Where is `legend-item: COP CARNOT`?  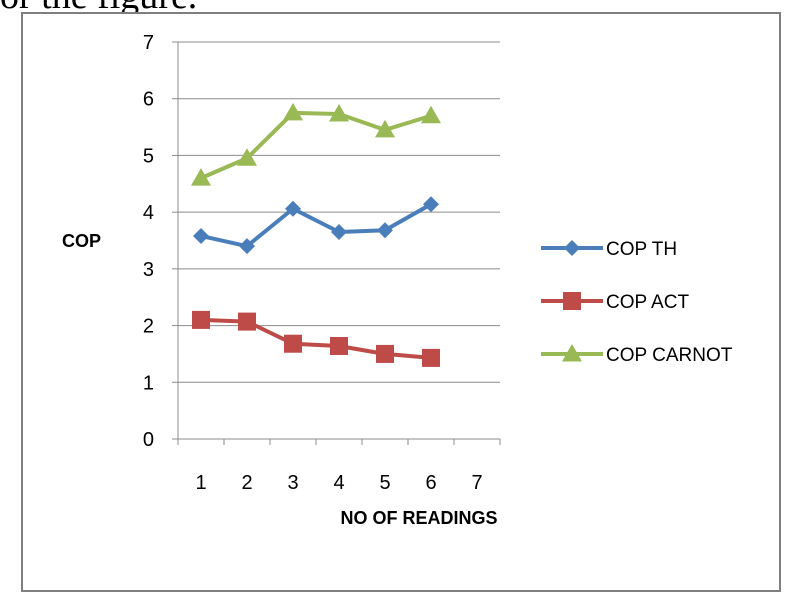
legend-item: COP CARNOT is located at coordinates (637, 355).